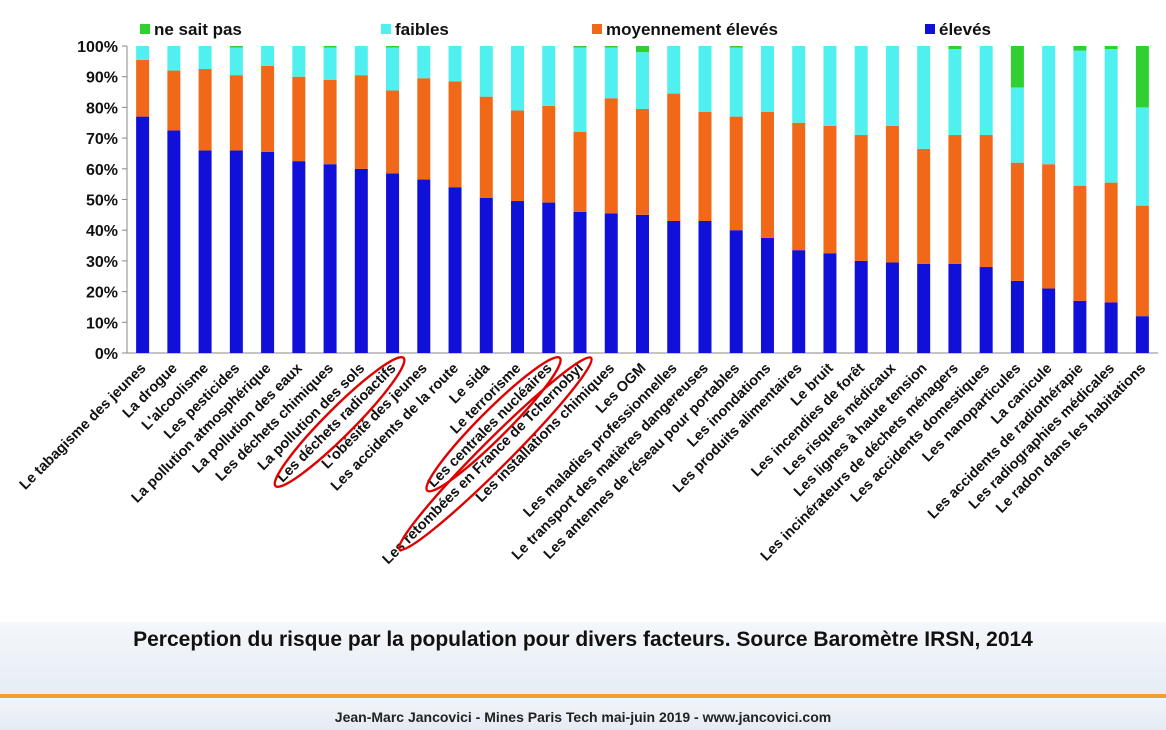 The image size is (1166, 730). Describe the element at coordinates (102, 293) in the screenshot. I see `y-tick-label: 20%` at that location.